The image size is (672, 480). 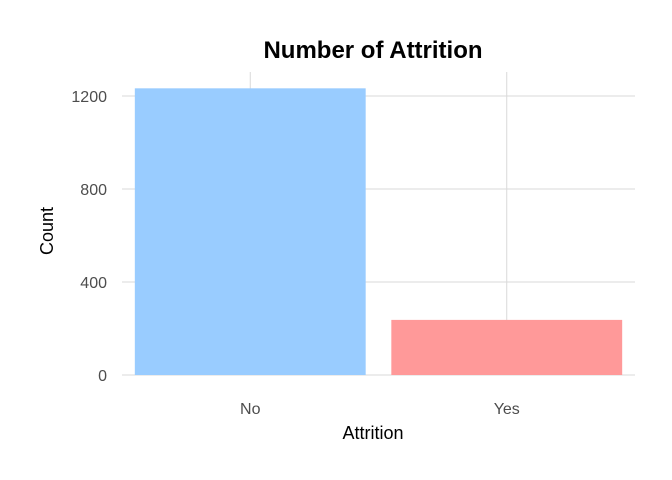 What do you see at coordinates (380, 409) in the screenshot?
I see `x-axis-ticks: No Yes` at bounding box center [380, 409].